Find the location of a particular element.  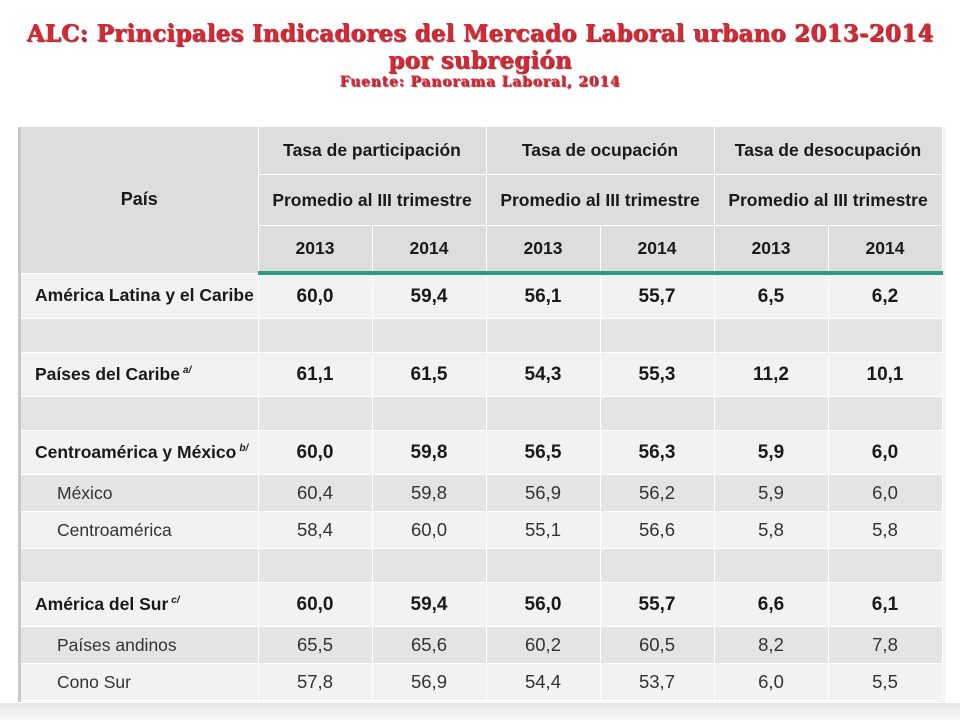

bottom-shadow is located at coordinates (480, 711).